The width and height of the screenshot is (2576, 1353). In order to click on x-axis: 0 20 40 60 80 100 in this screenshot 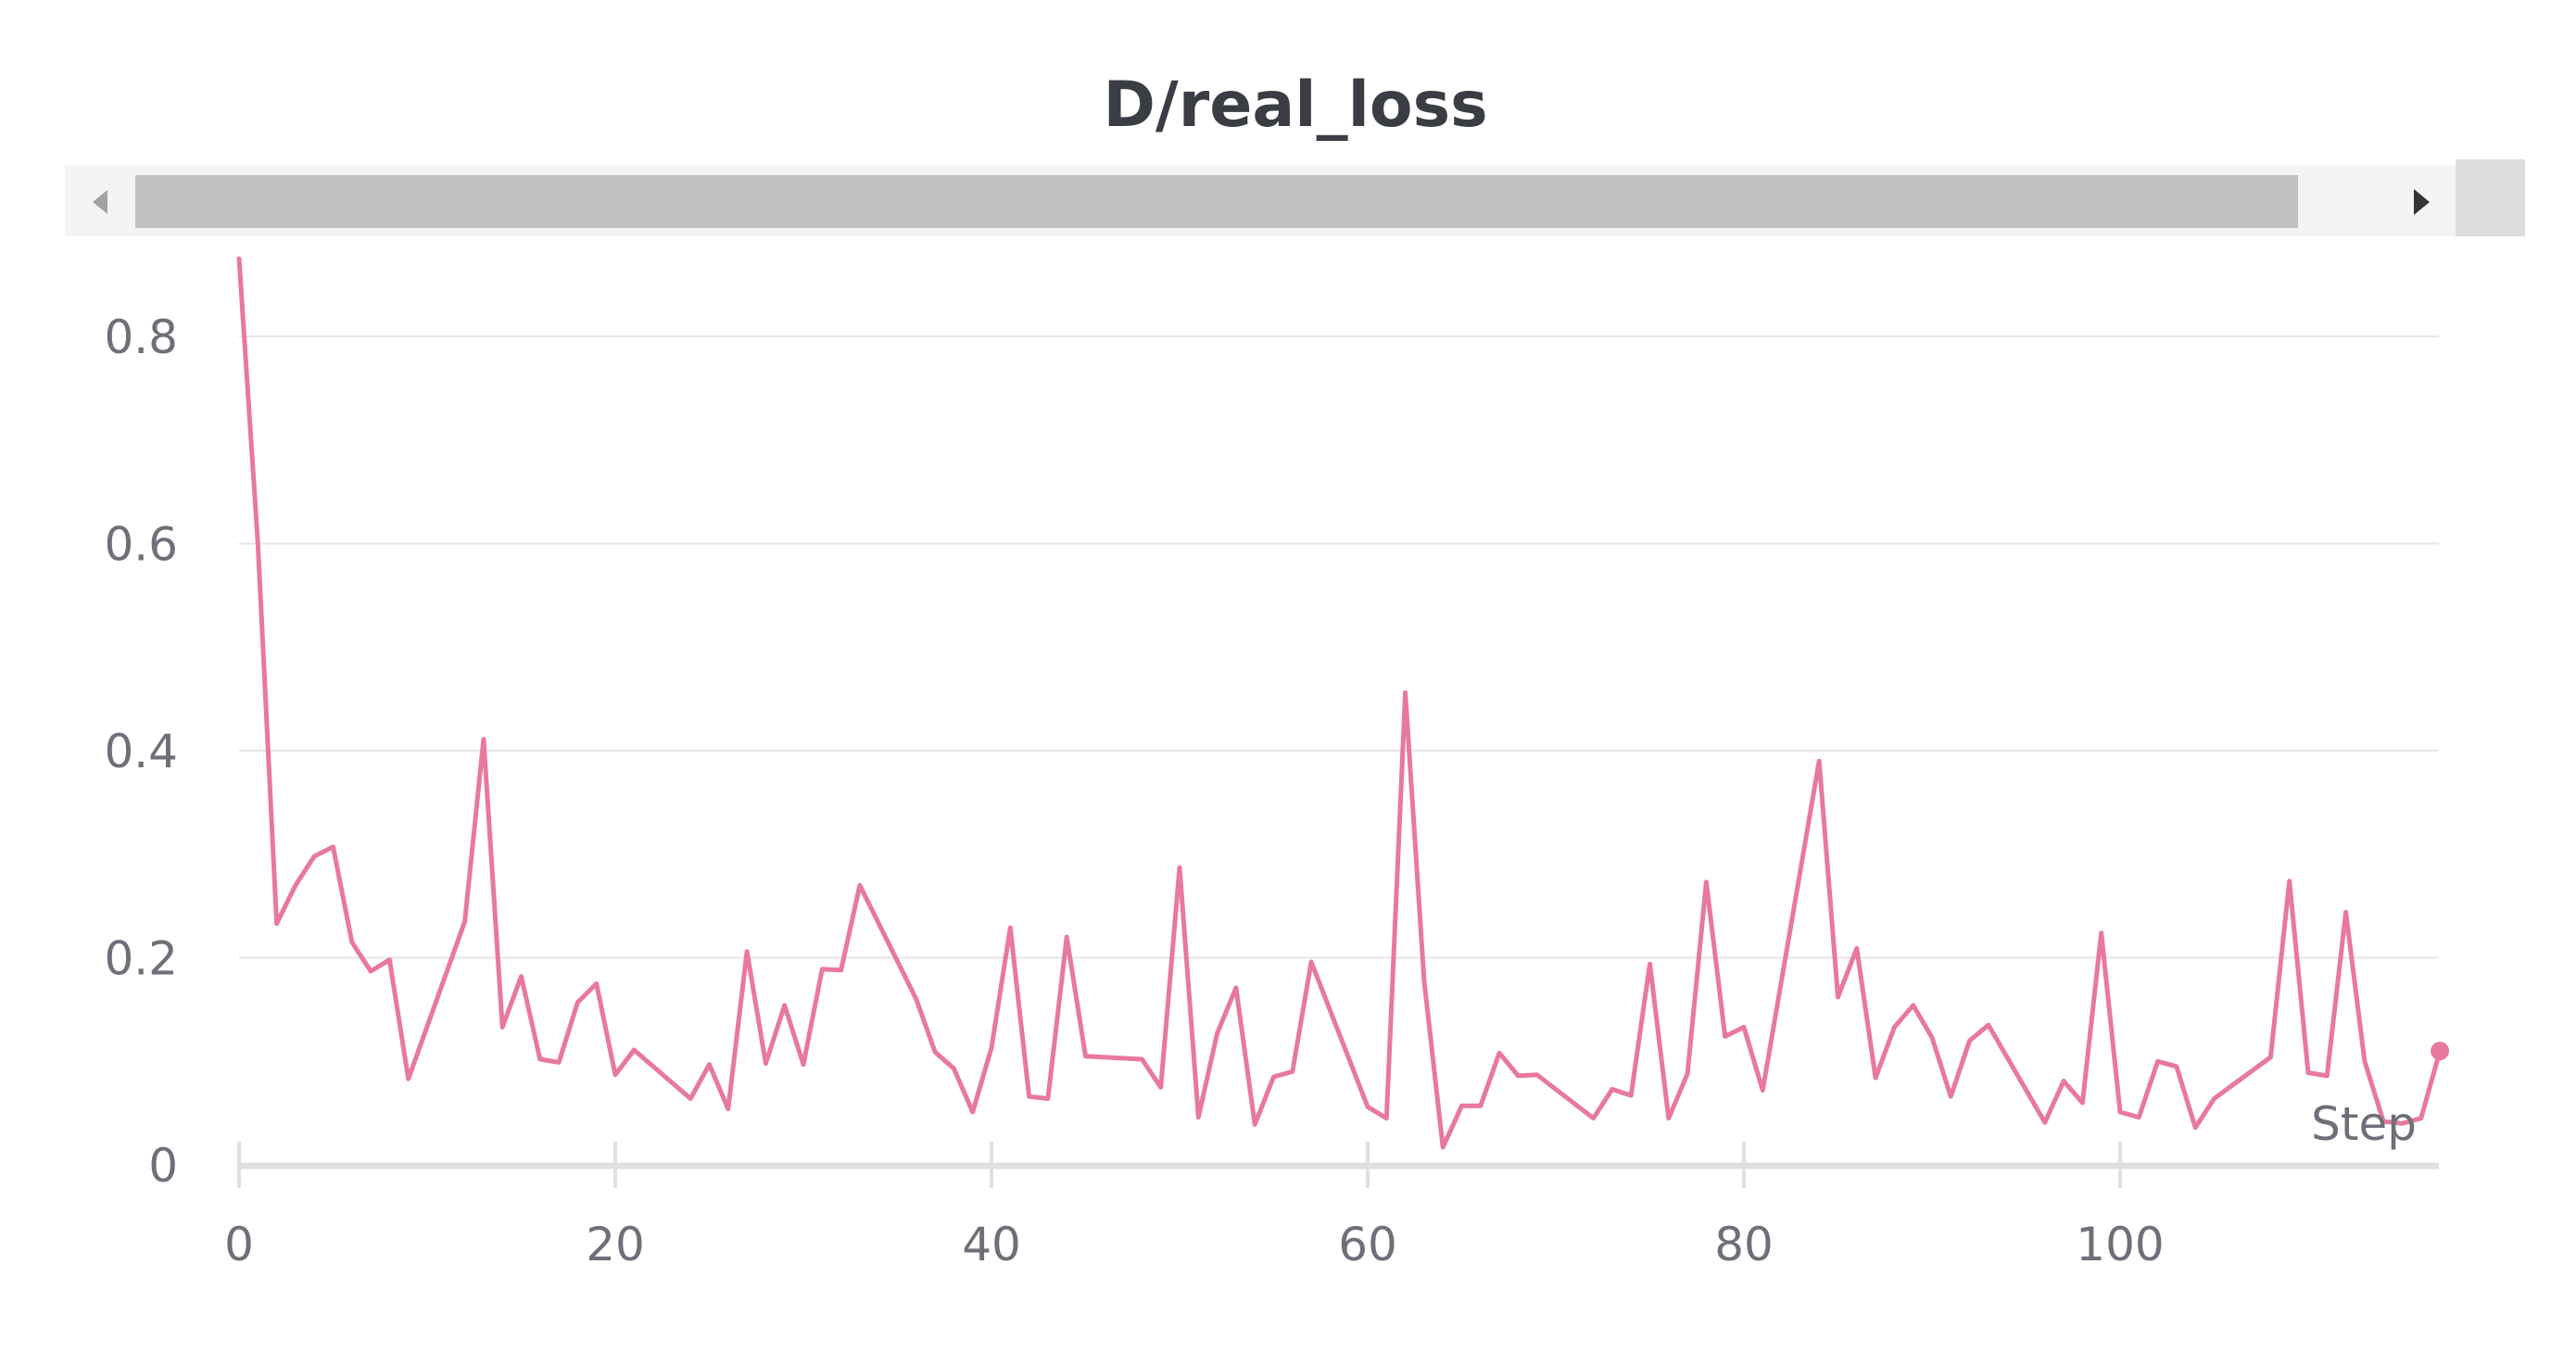, I will do `click(1331, 1206)`.